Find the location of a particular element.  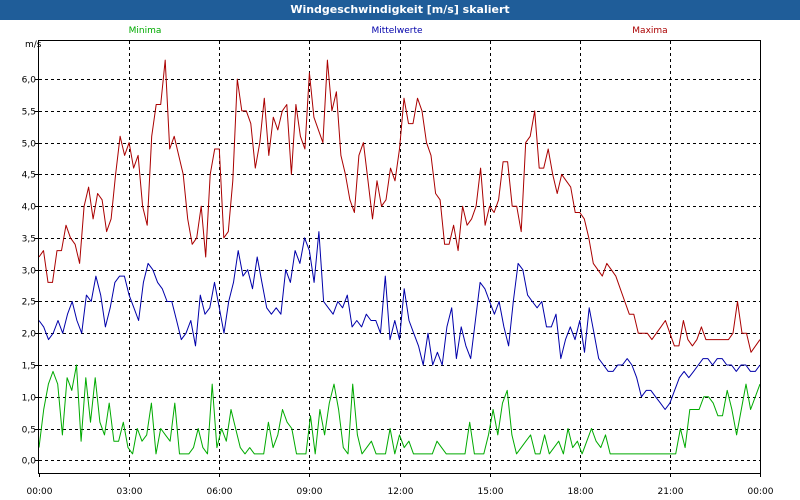

y-axis-unit: m/s is located at coordinates (33, 45).